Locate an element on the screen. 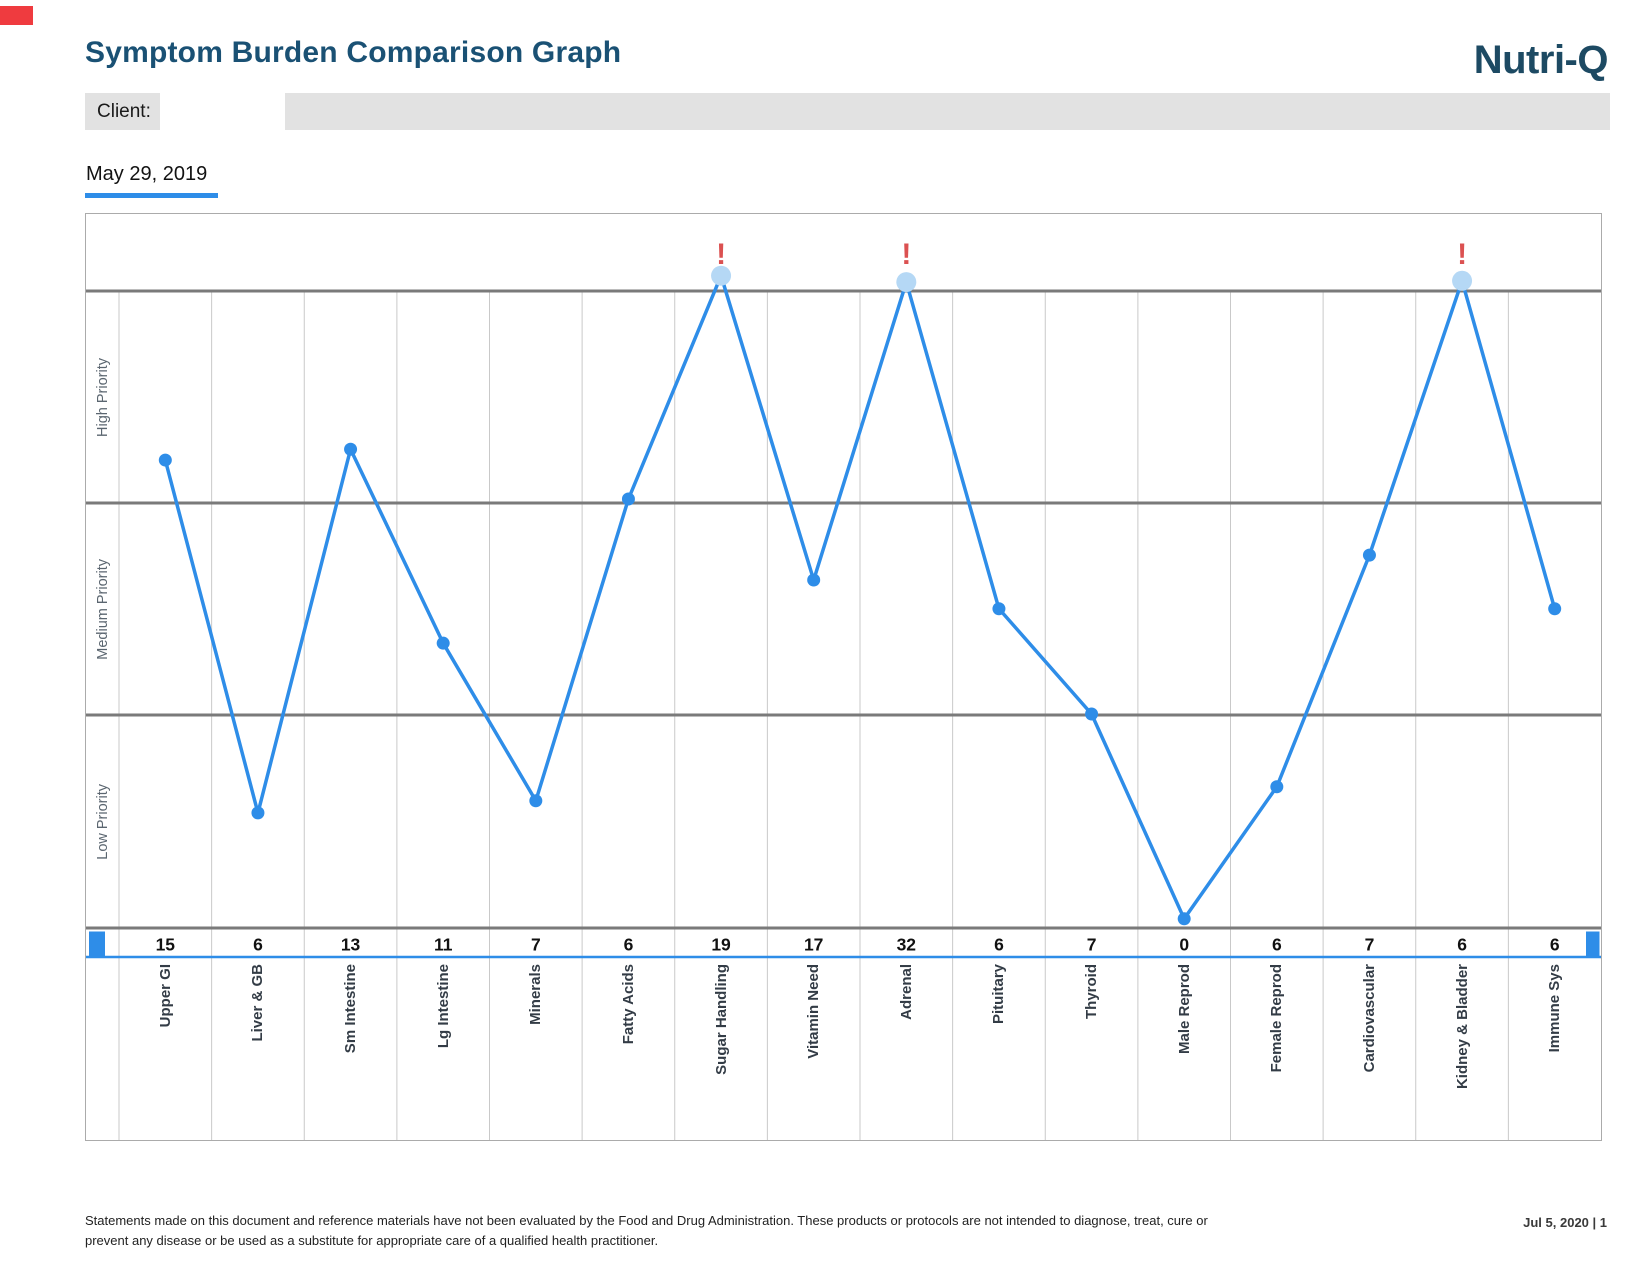  red-marker is located at coordinates (16, 15).